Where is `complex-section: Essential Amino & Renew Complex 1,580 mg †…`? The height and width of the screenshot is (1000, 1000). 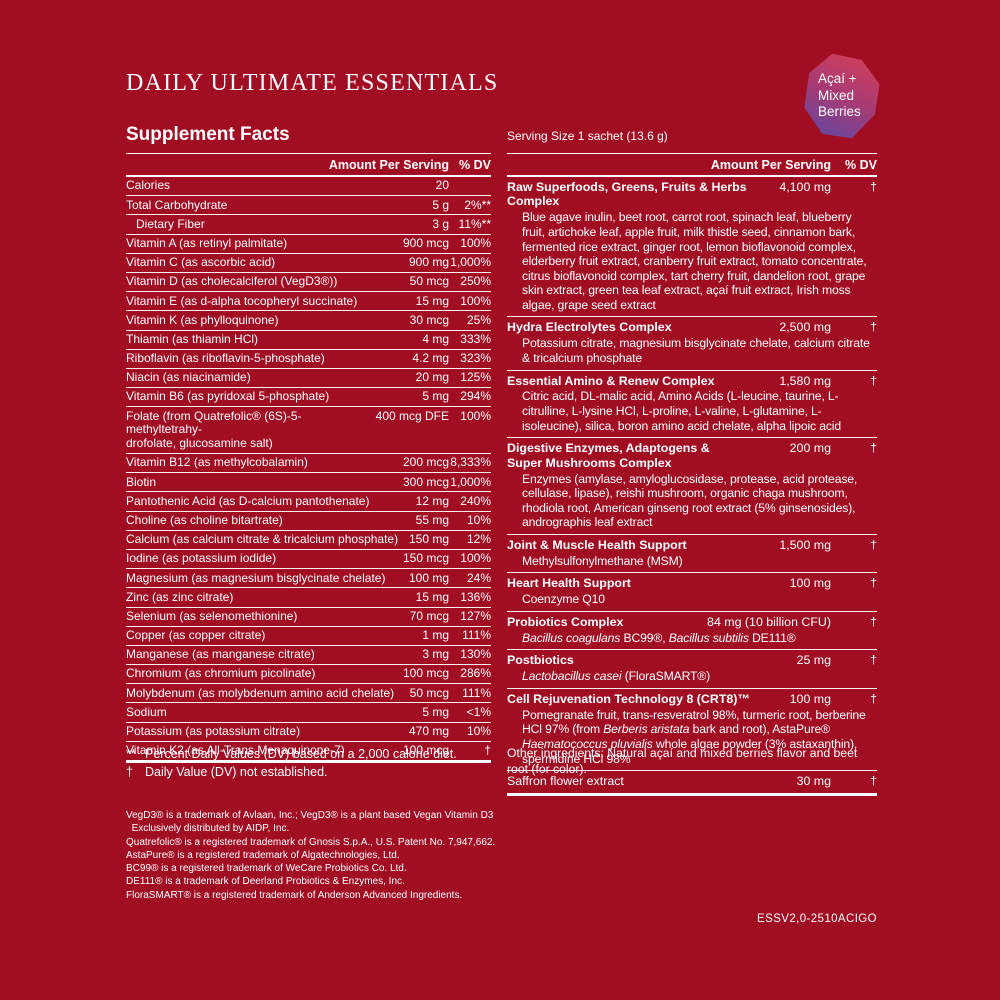 complex-section: Essential Amino & Renew Complex 1,580 mg †… is located at coordinates (692, 405).